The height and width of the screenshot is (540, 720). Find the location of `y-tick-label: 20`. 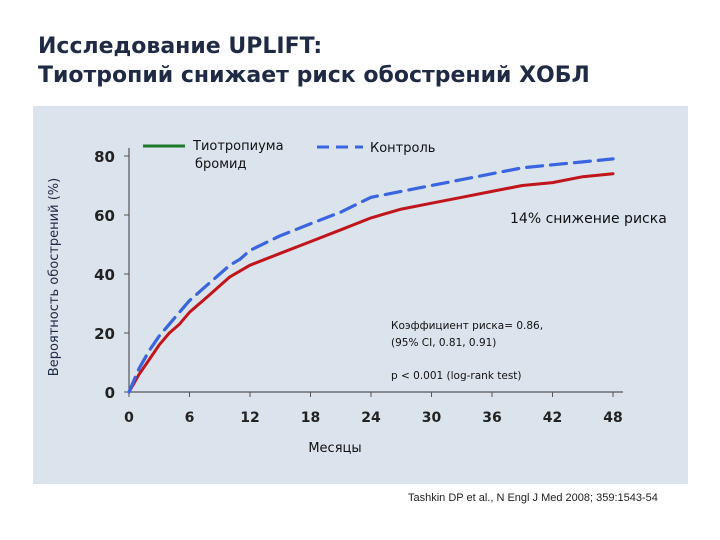

y-tick-label: 20 is located at coordinates (104, 334).